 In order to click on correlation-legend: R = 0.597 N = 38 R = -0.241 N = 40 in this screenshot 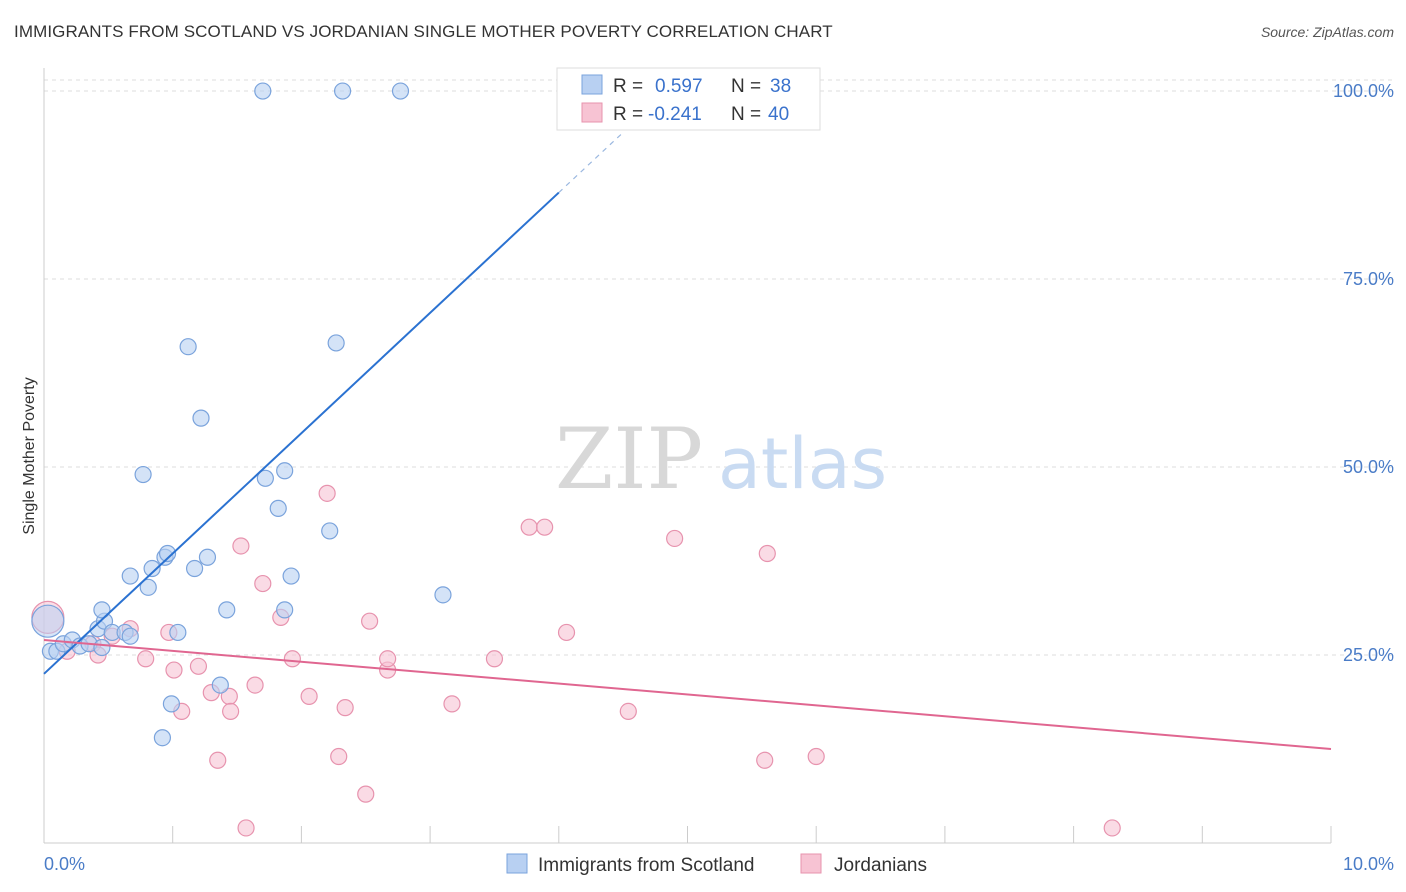, I will do `click(688, 99)`.